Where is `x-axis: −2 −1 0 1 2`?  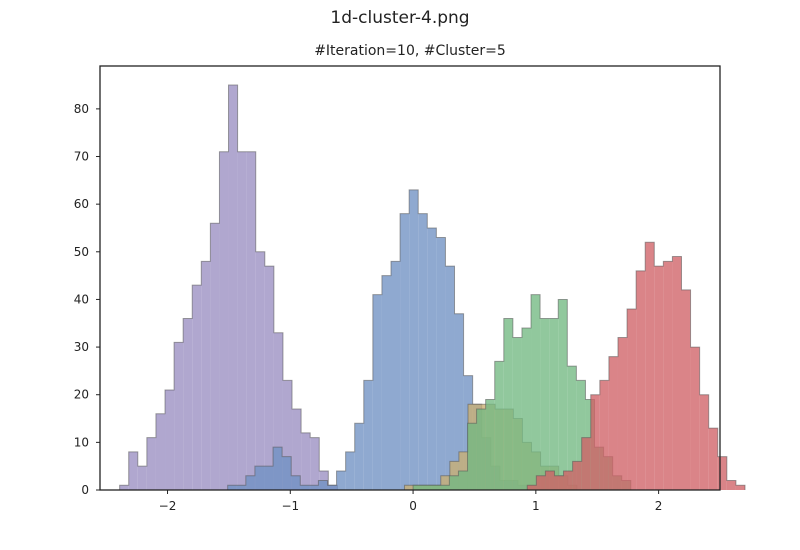
x-axis: −2 −1 0 1 2 is located at coordinates (411, 501).